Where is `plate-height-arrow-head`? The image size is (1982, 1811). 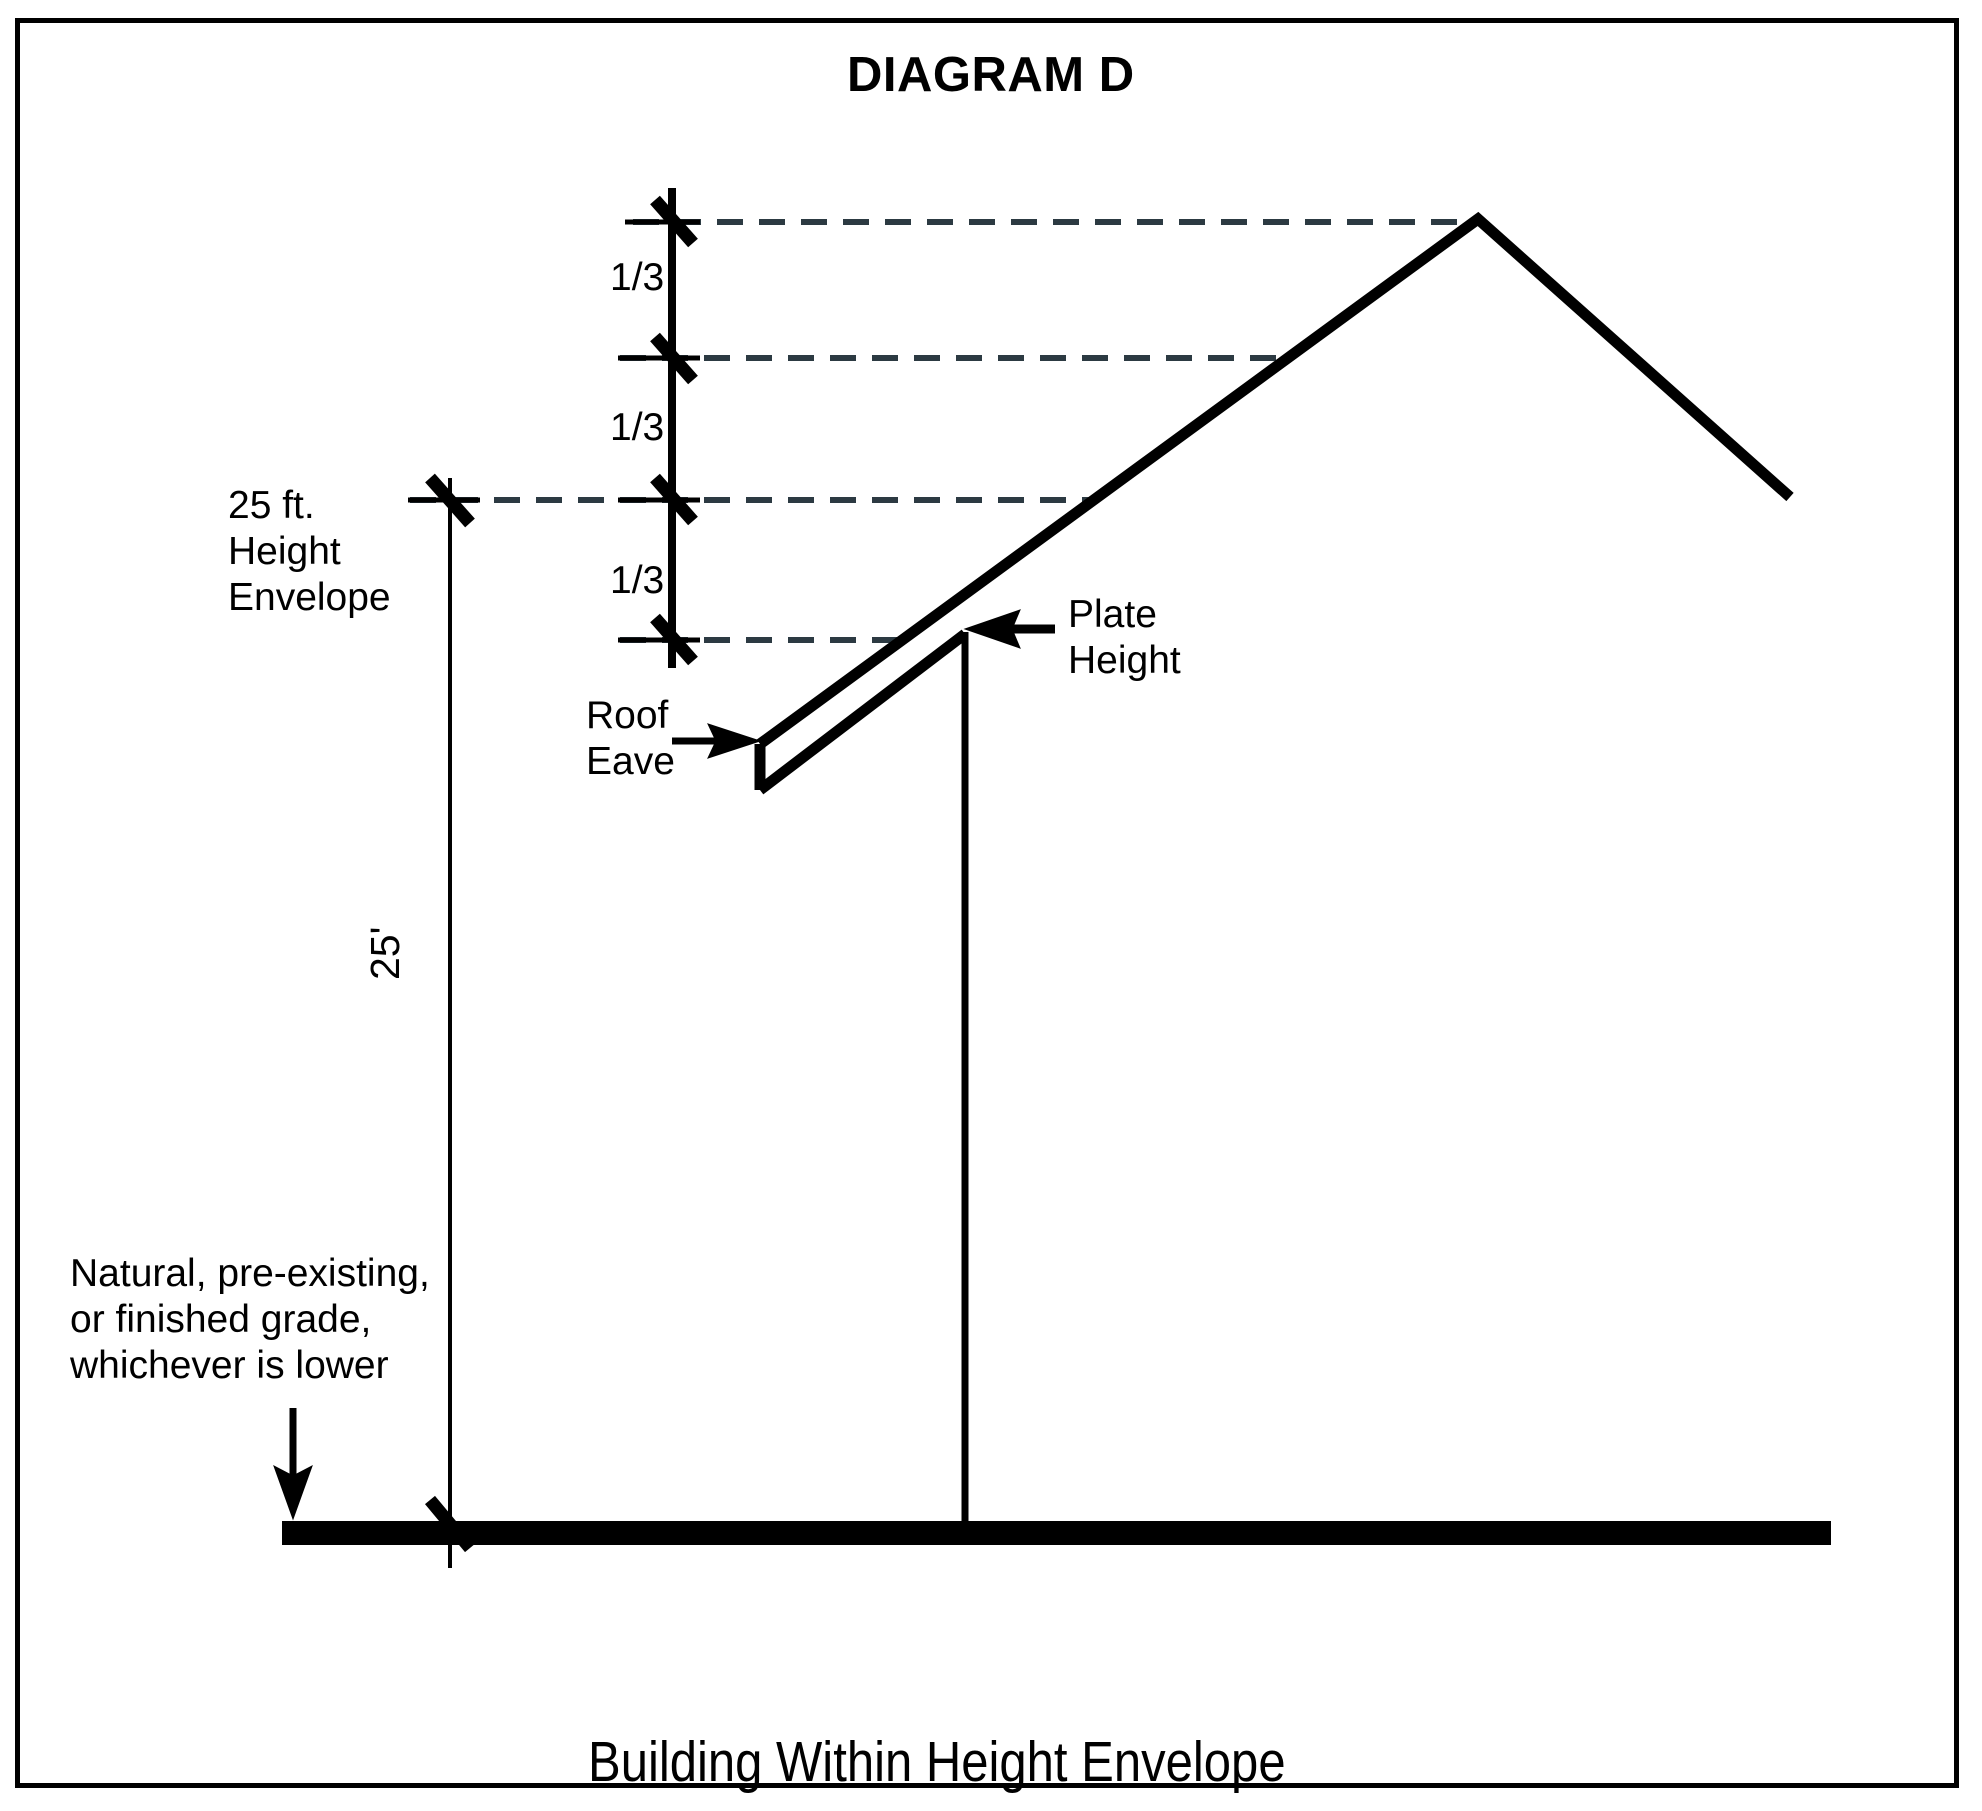
plate-height-arrow-head is located at coordinates (992, 629).